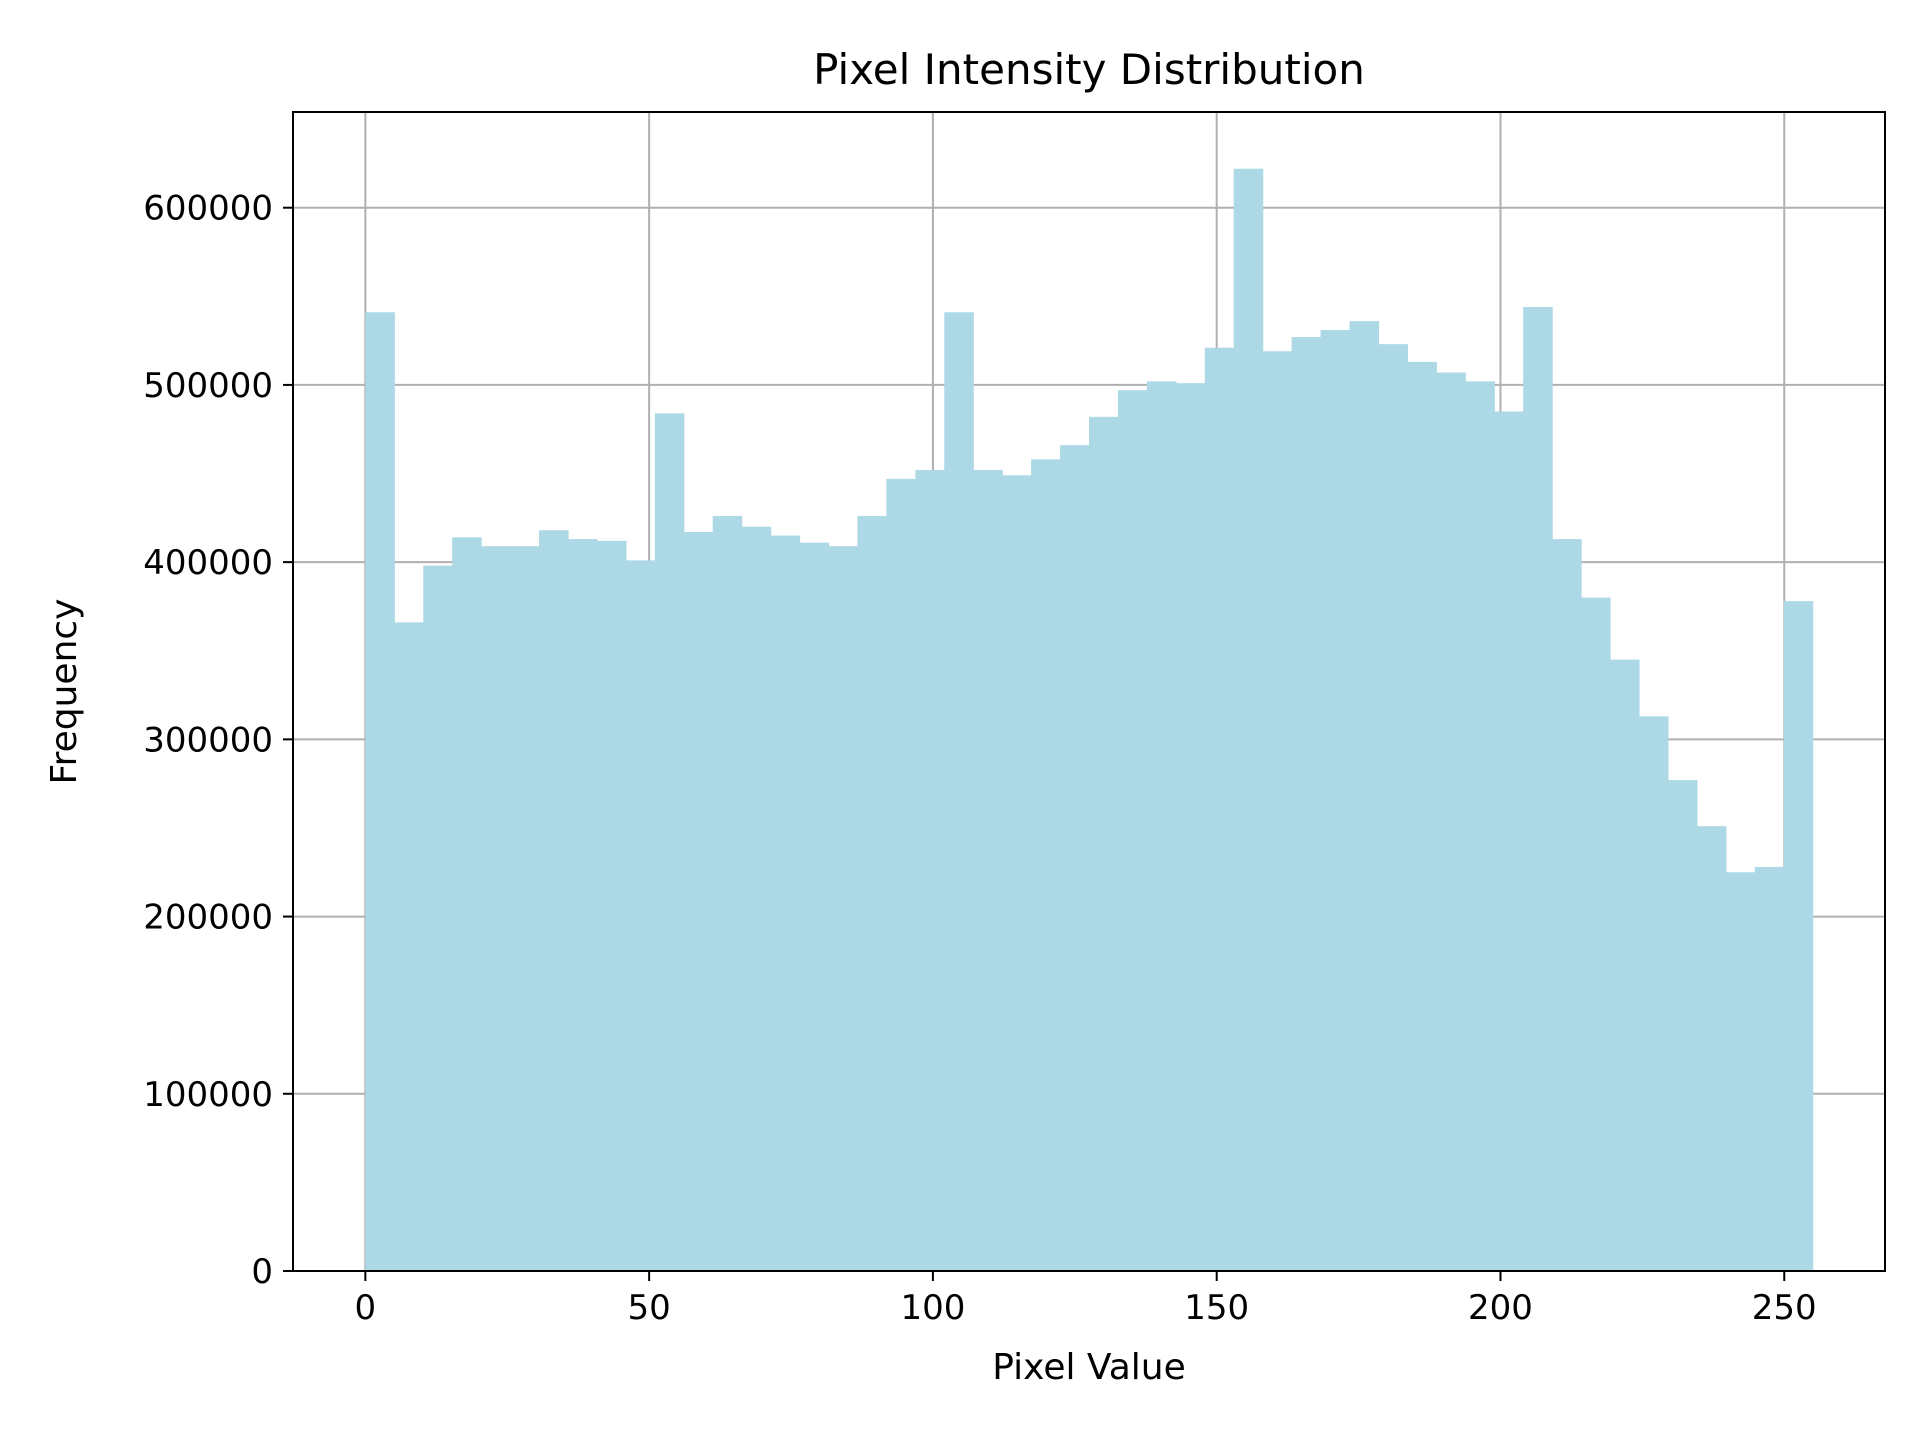 This screenshot has height=1440, width=1920. Describe the element at coordinates (208, 918) in the screenshot. I see `y-tick-label: 200000` at that location.